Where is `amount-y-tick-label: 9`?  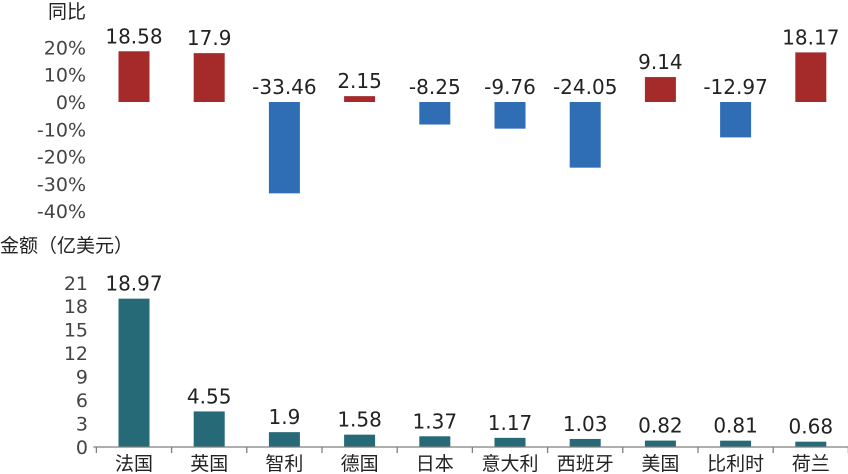 amount-y-tick-label: 9 is located at coordinates (82, 378).